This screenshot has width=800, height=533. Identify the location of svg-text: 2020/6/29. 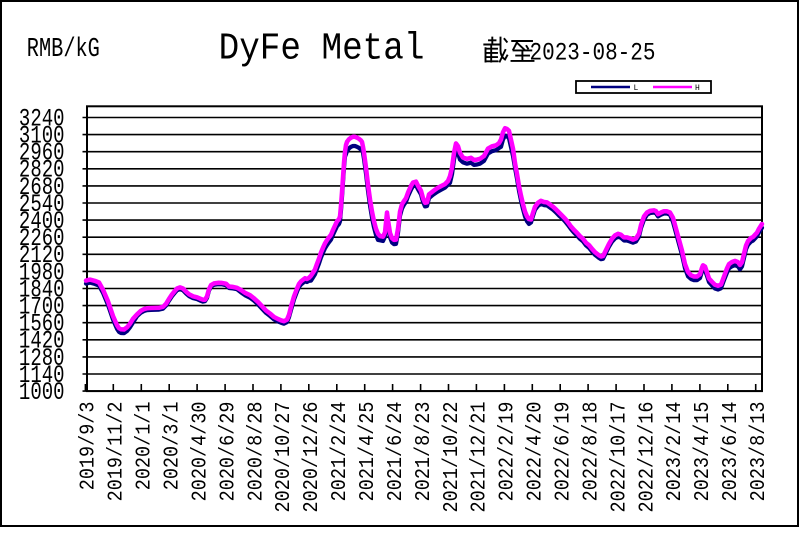
(227, 452).